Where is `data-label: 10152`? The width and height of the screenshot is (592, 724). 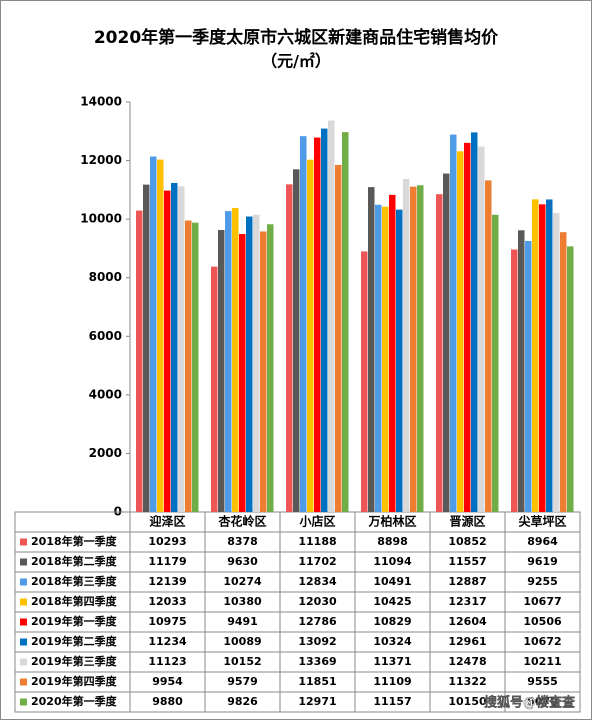 data-label: 10152 is located at coordinates (242, 661).